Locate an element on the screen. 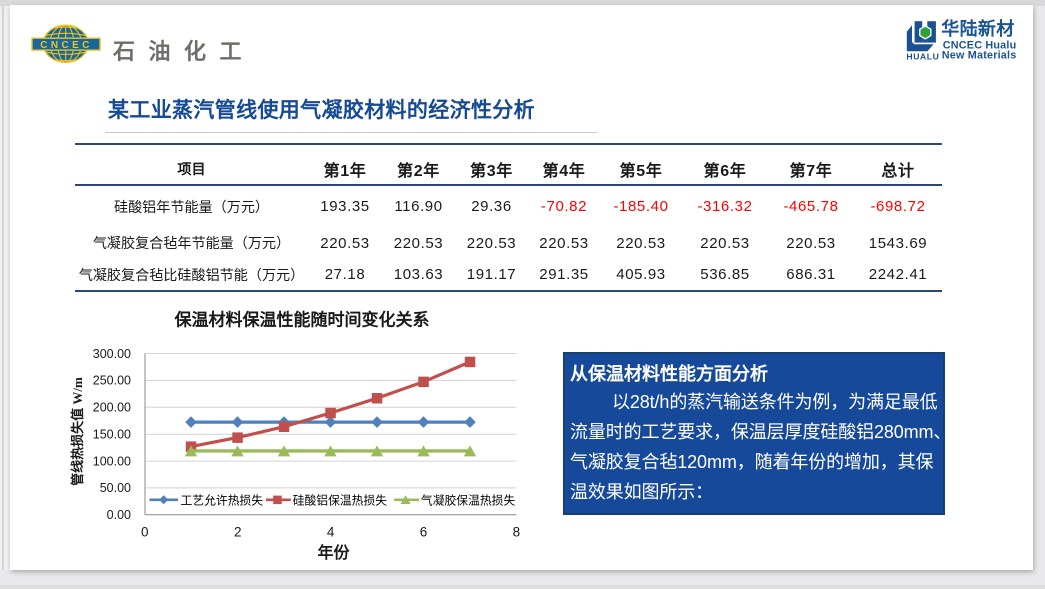  svg-text: CNCEC is located at coordinates (66, 45).